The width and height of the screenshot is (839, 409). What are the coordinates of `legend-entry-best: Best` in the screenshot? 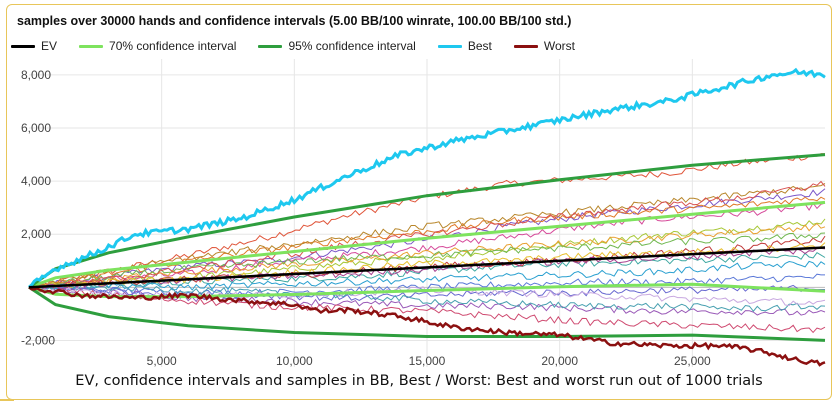 It's located at (464, 46).